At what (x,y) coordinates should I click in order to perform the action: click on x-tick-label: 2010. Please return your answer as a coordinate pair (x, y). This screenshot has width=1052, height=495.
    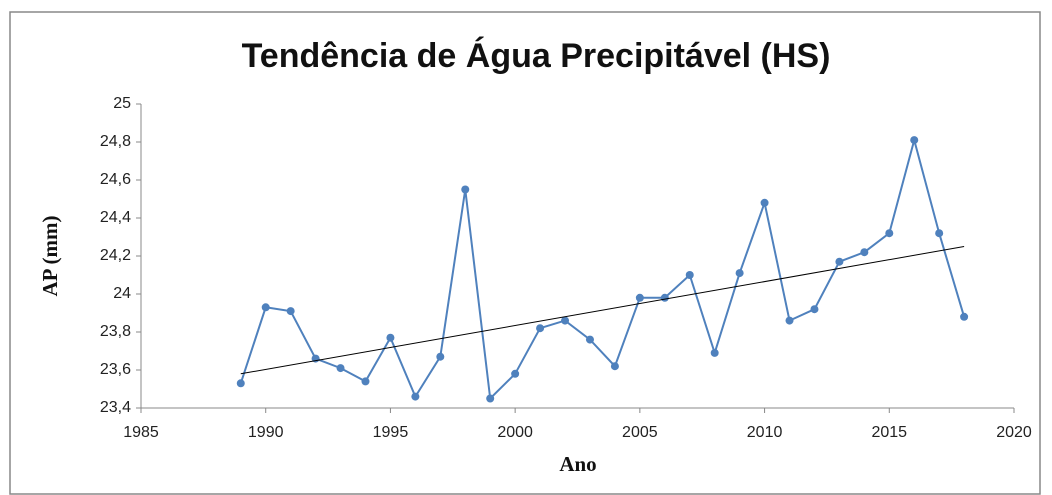
    Looking at the image, I should click on (765, 432).